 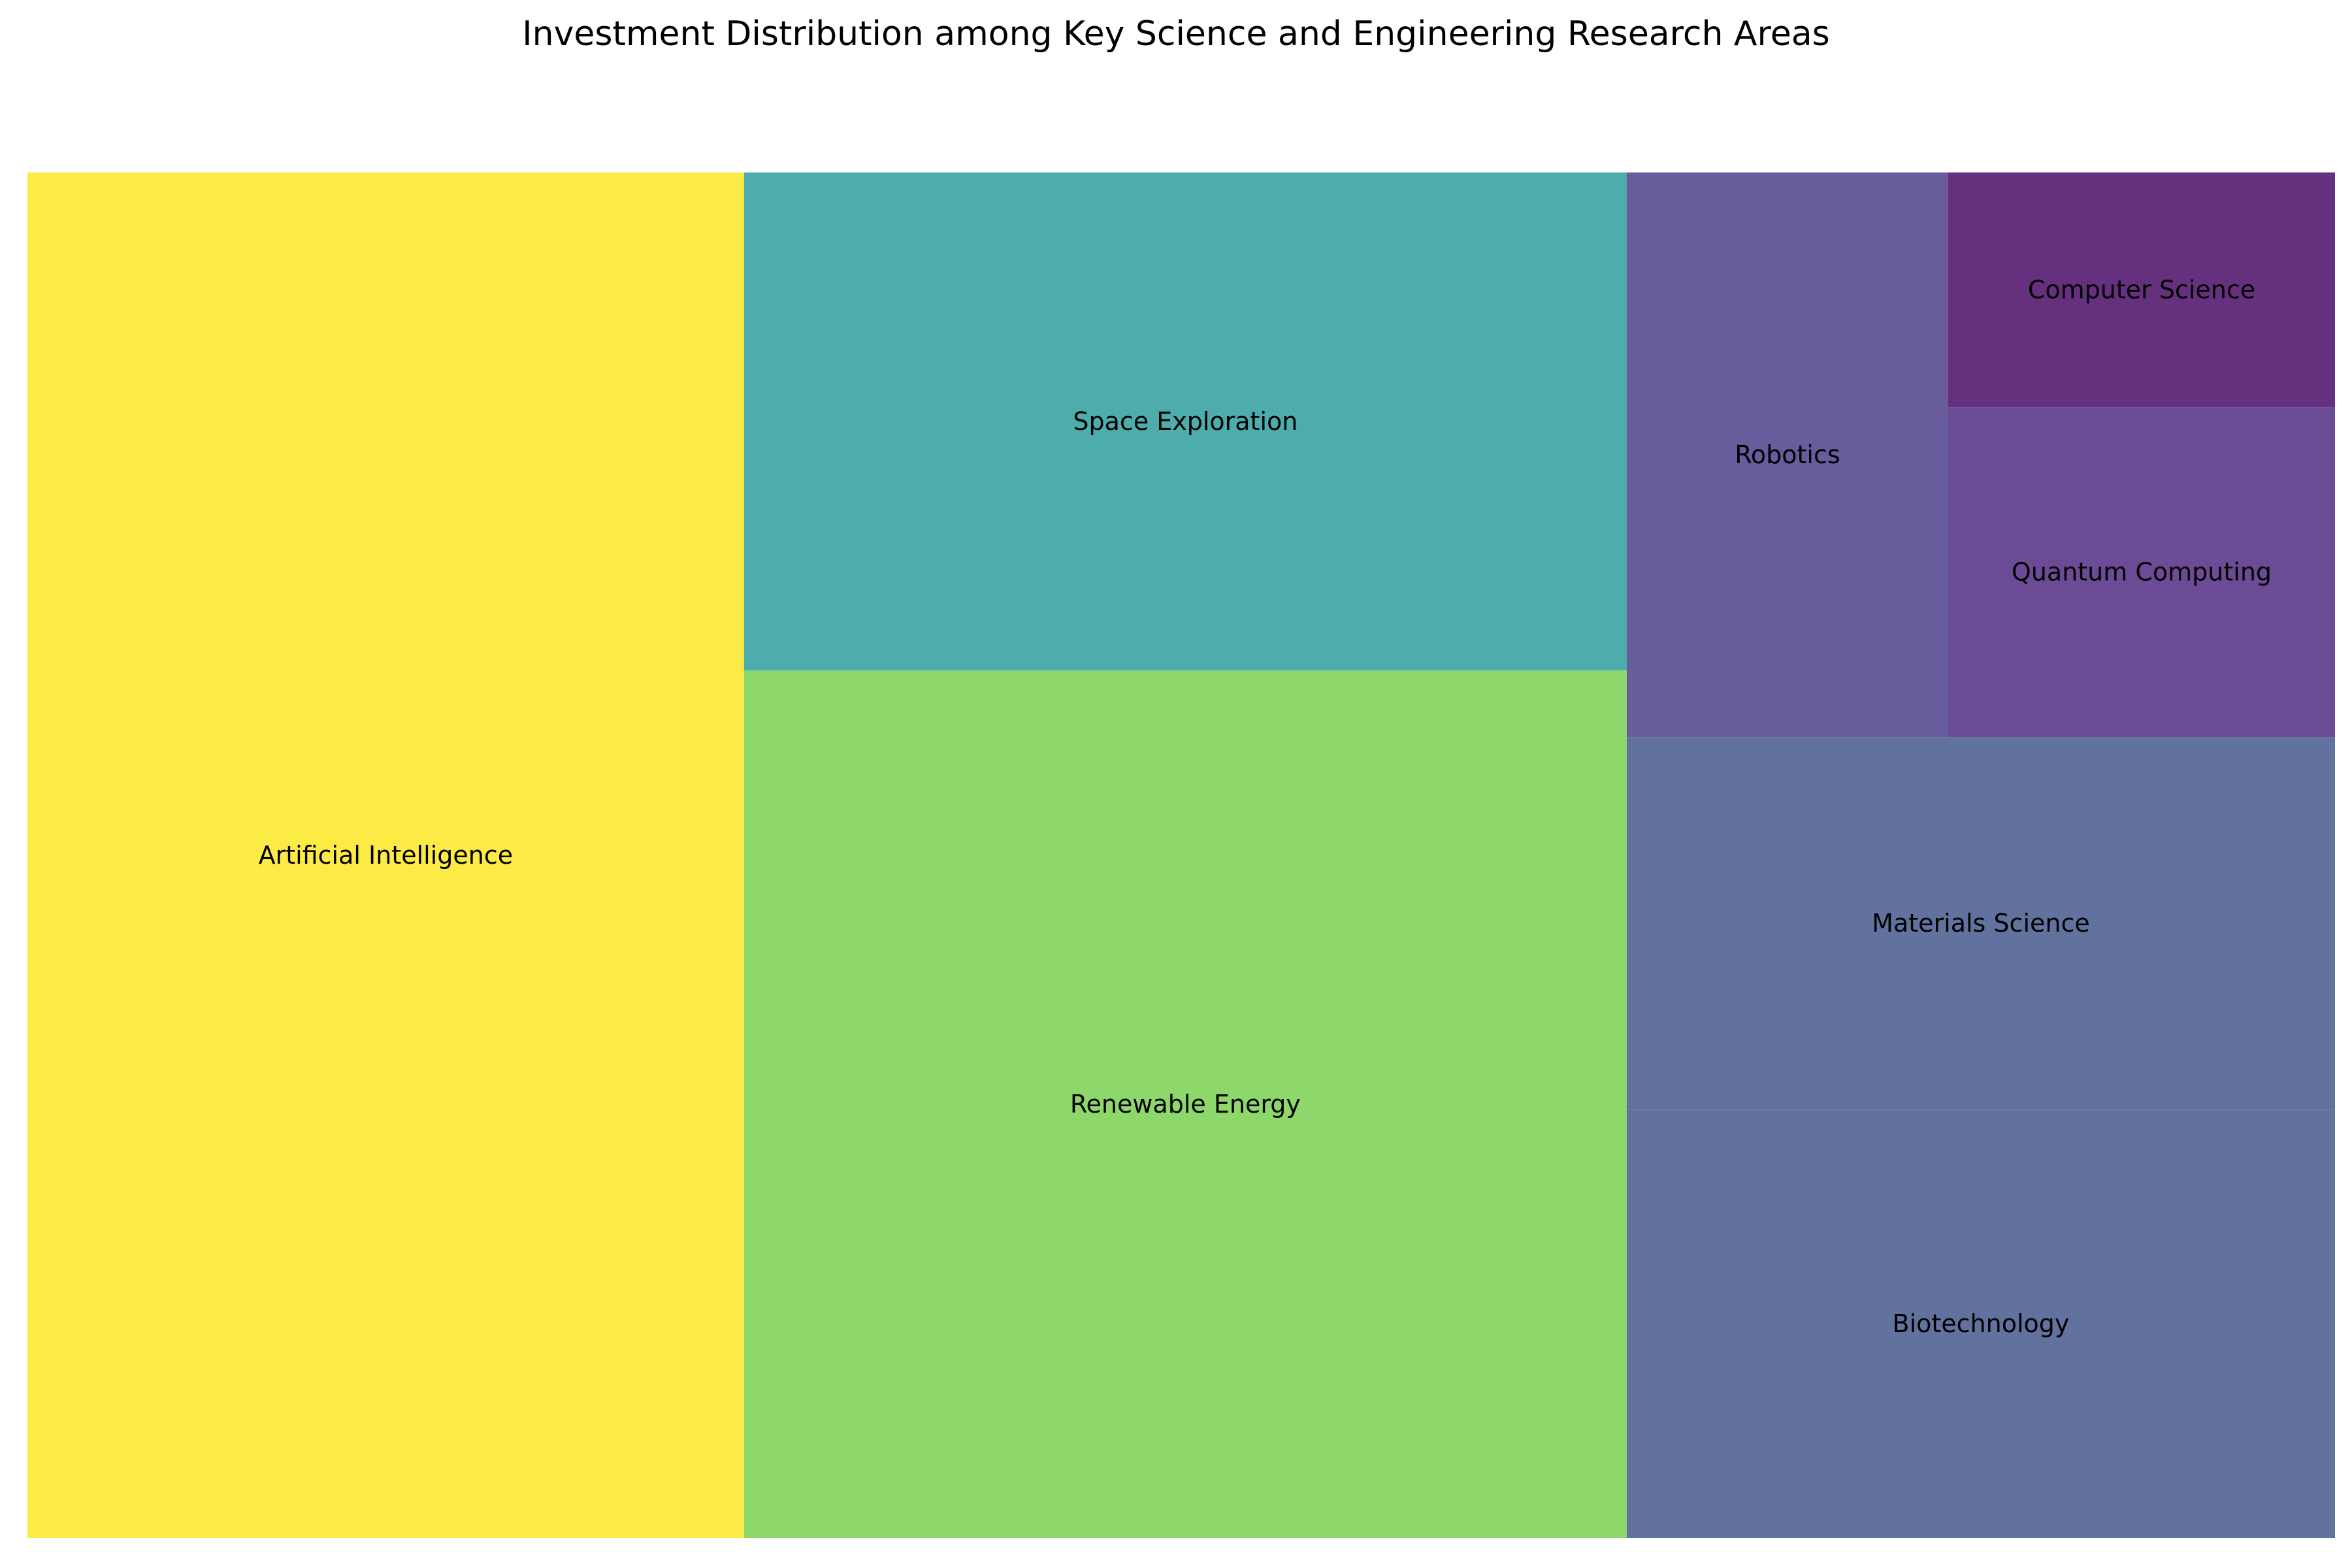 What do you see at coordinates (386, 855) in the screenshot?
I see `tile-label-artificial-intelligence: Artificial Intelligence` at bounding box center [386, 855].